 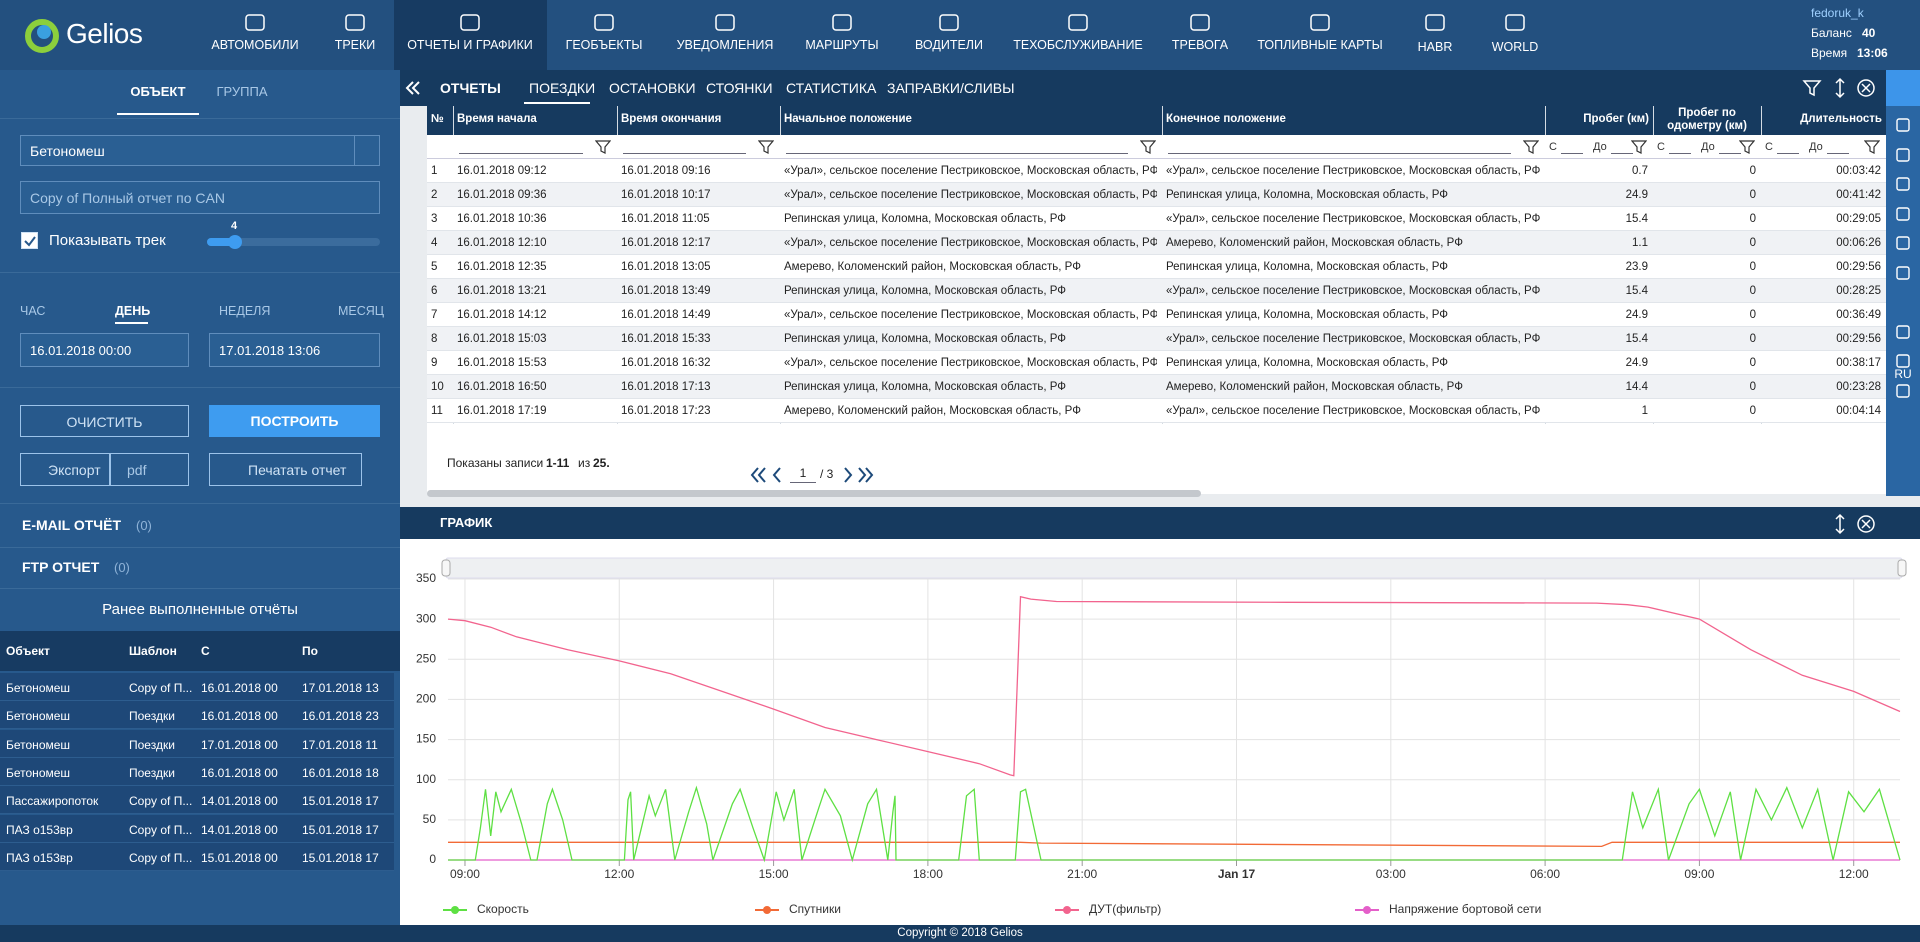 I want to click on balance: 40, so click(x=1868, y=33).